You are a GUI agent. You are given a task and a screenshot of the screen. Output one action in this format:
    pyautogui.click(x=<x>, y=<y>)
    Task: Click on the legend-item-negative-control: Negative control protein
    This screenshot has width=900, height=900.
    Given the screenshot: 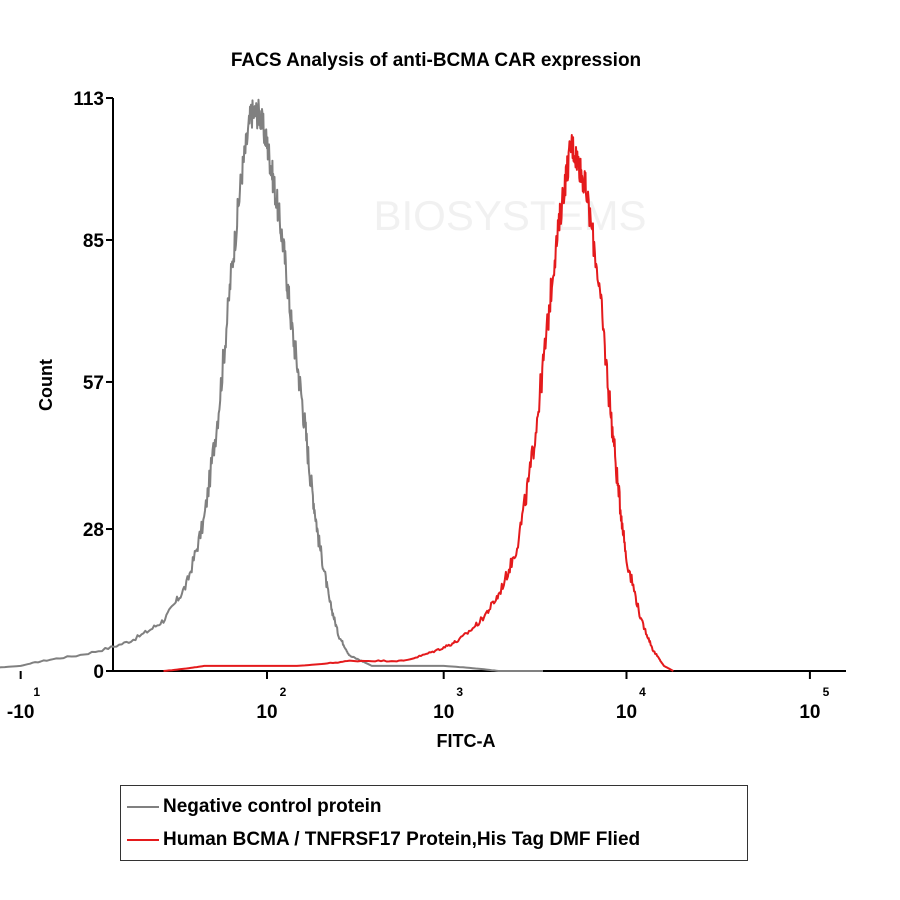 What is the action you would take?
    pyautogui.click(x=254, y=807)
    